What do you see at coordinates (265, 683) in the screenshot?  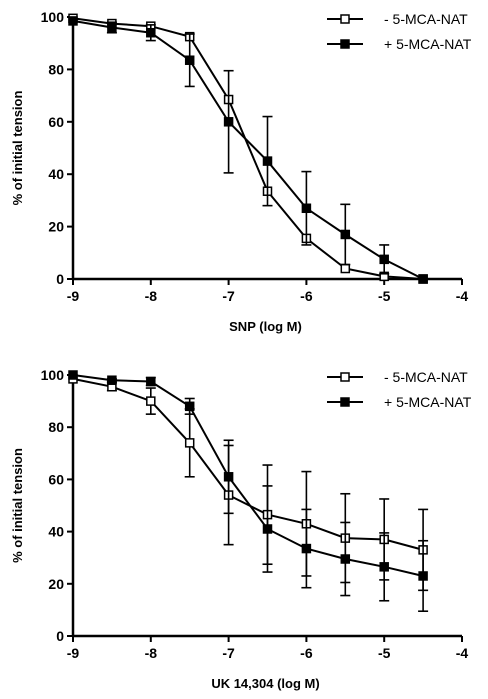 I see `x-axis-label: UK 14,304 (log M)` at bounding box center [265, 683].